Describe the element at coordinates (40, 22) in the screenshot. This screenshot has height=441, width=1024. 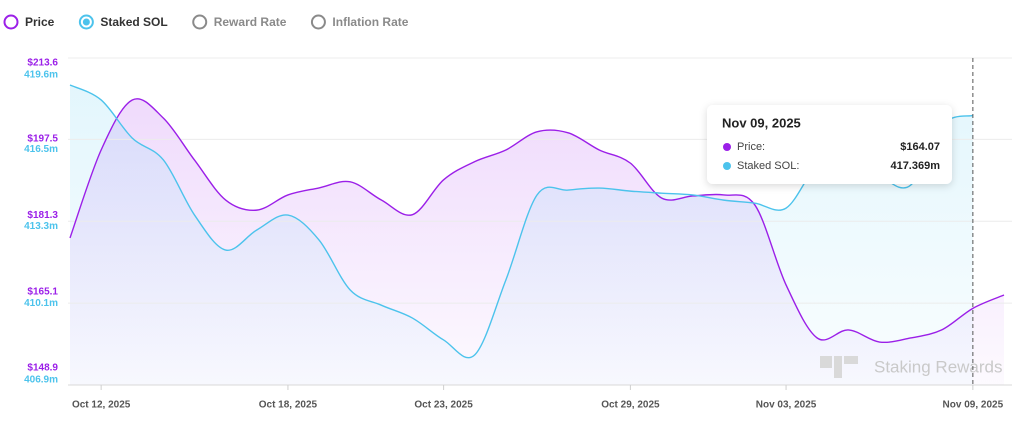
I see `legend-label: Price` at that location.